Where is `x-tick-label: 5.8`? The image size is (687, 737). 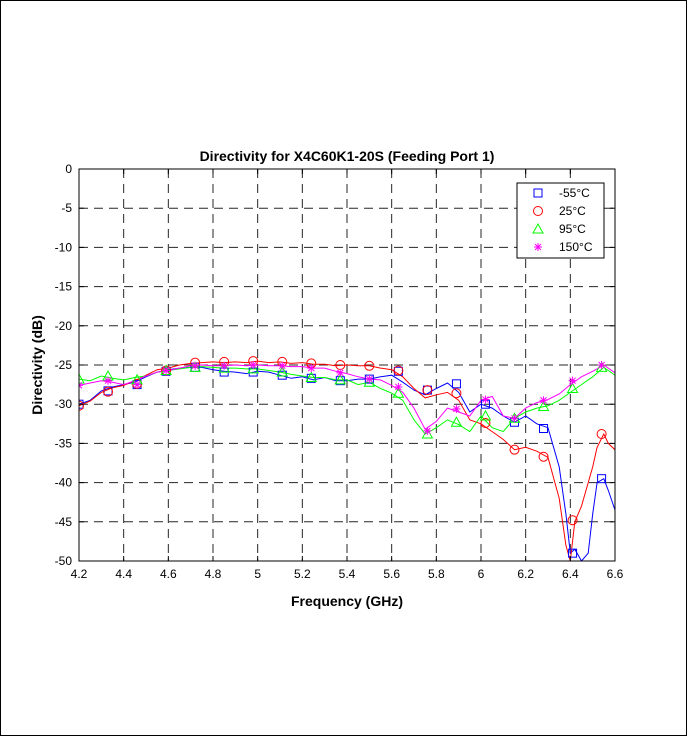 x-tick-label: 5.8 is located at coordinates (436, 574).